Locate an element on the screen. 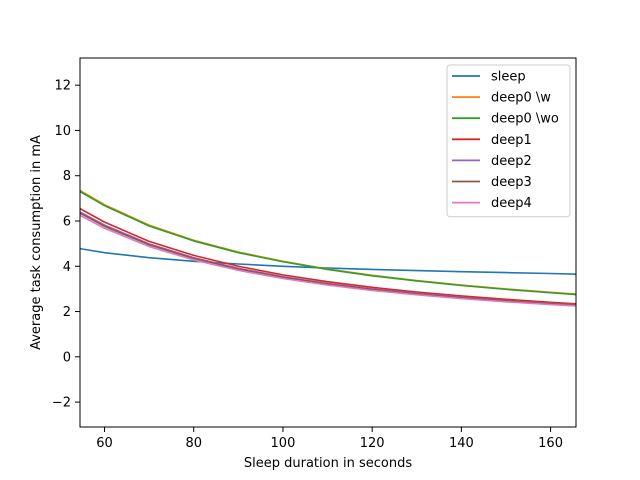 The width and height of the screenshot is (640, 480). x-axis-ticks: 60 80 100 120 140 160 is located at coordinates (329, 439).